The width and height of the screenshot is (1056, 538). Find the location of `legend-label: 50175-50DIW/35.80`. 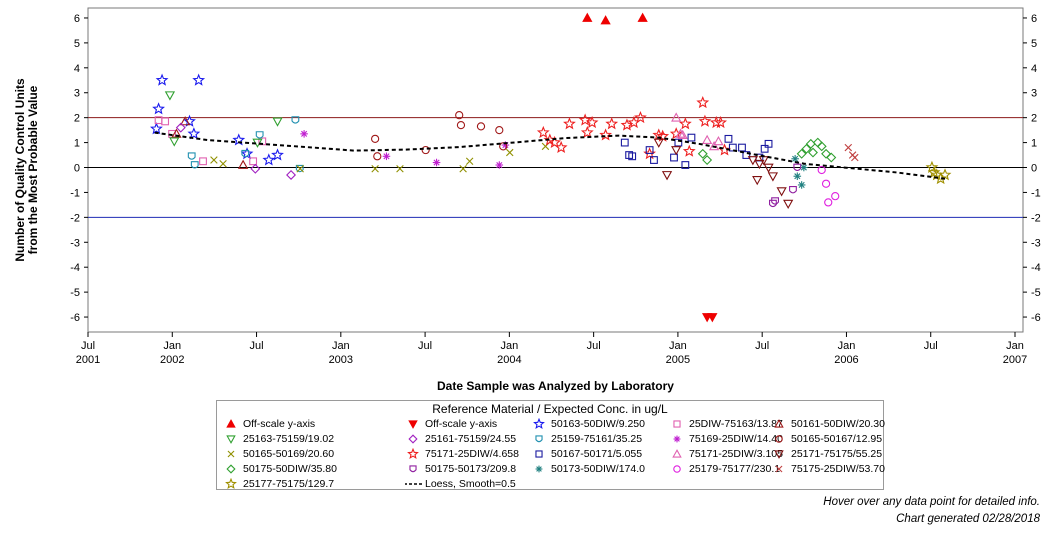

legend-label: 50175-50DIW/35.80 is located at coordinates (290, 469).